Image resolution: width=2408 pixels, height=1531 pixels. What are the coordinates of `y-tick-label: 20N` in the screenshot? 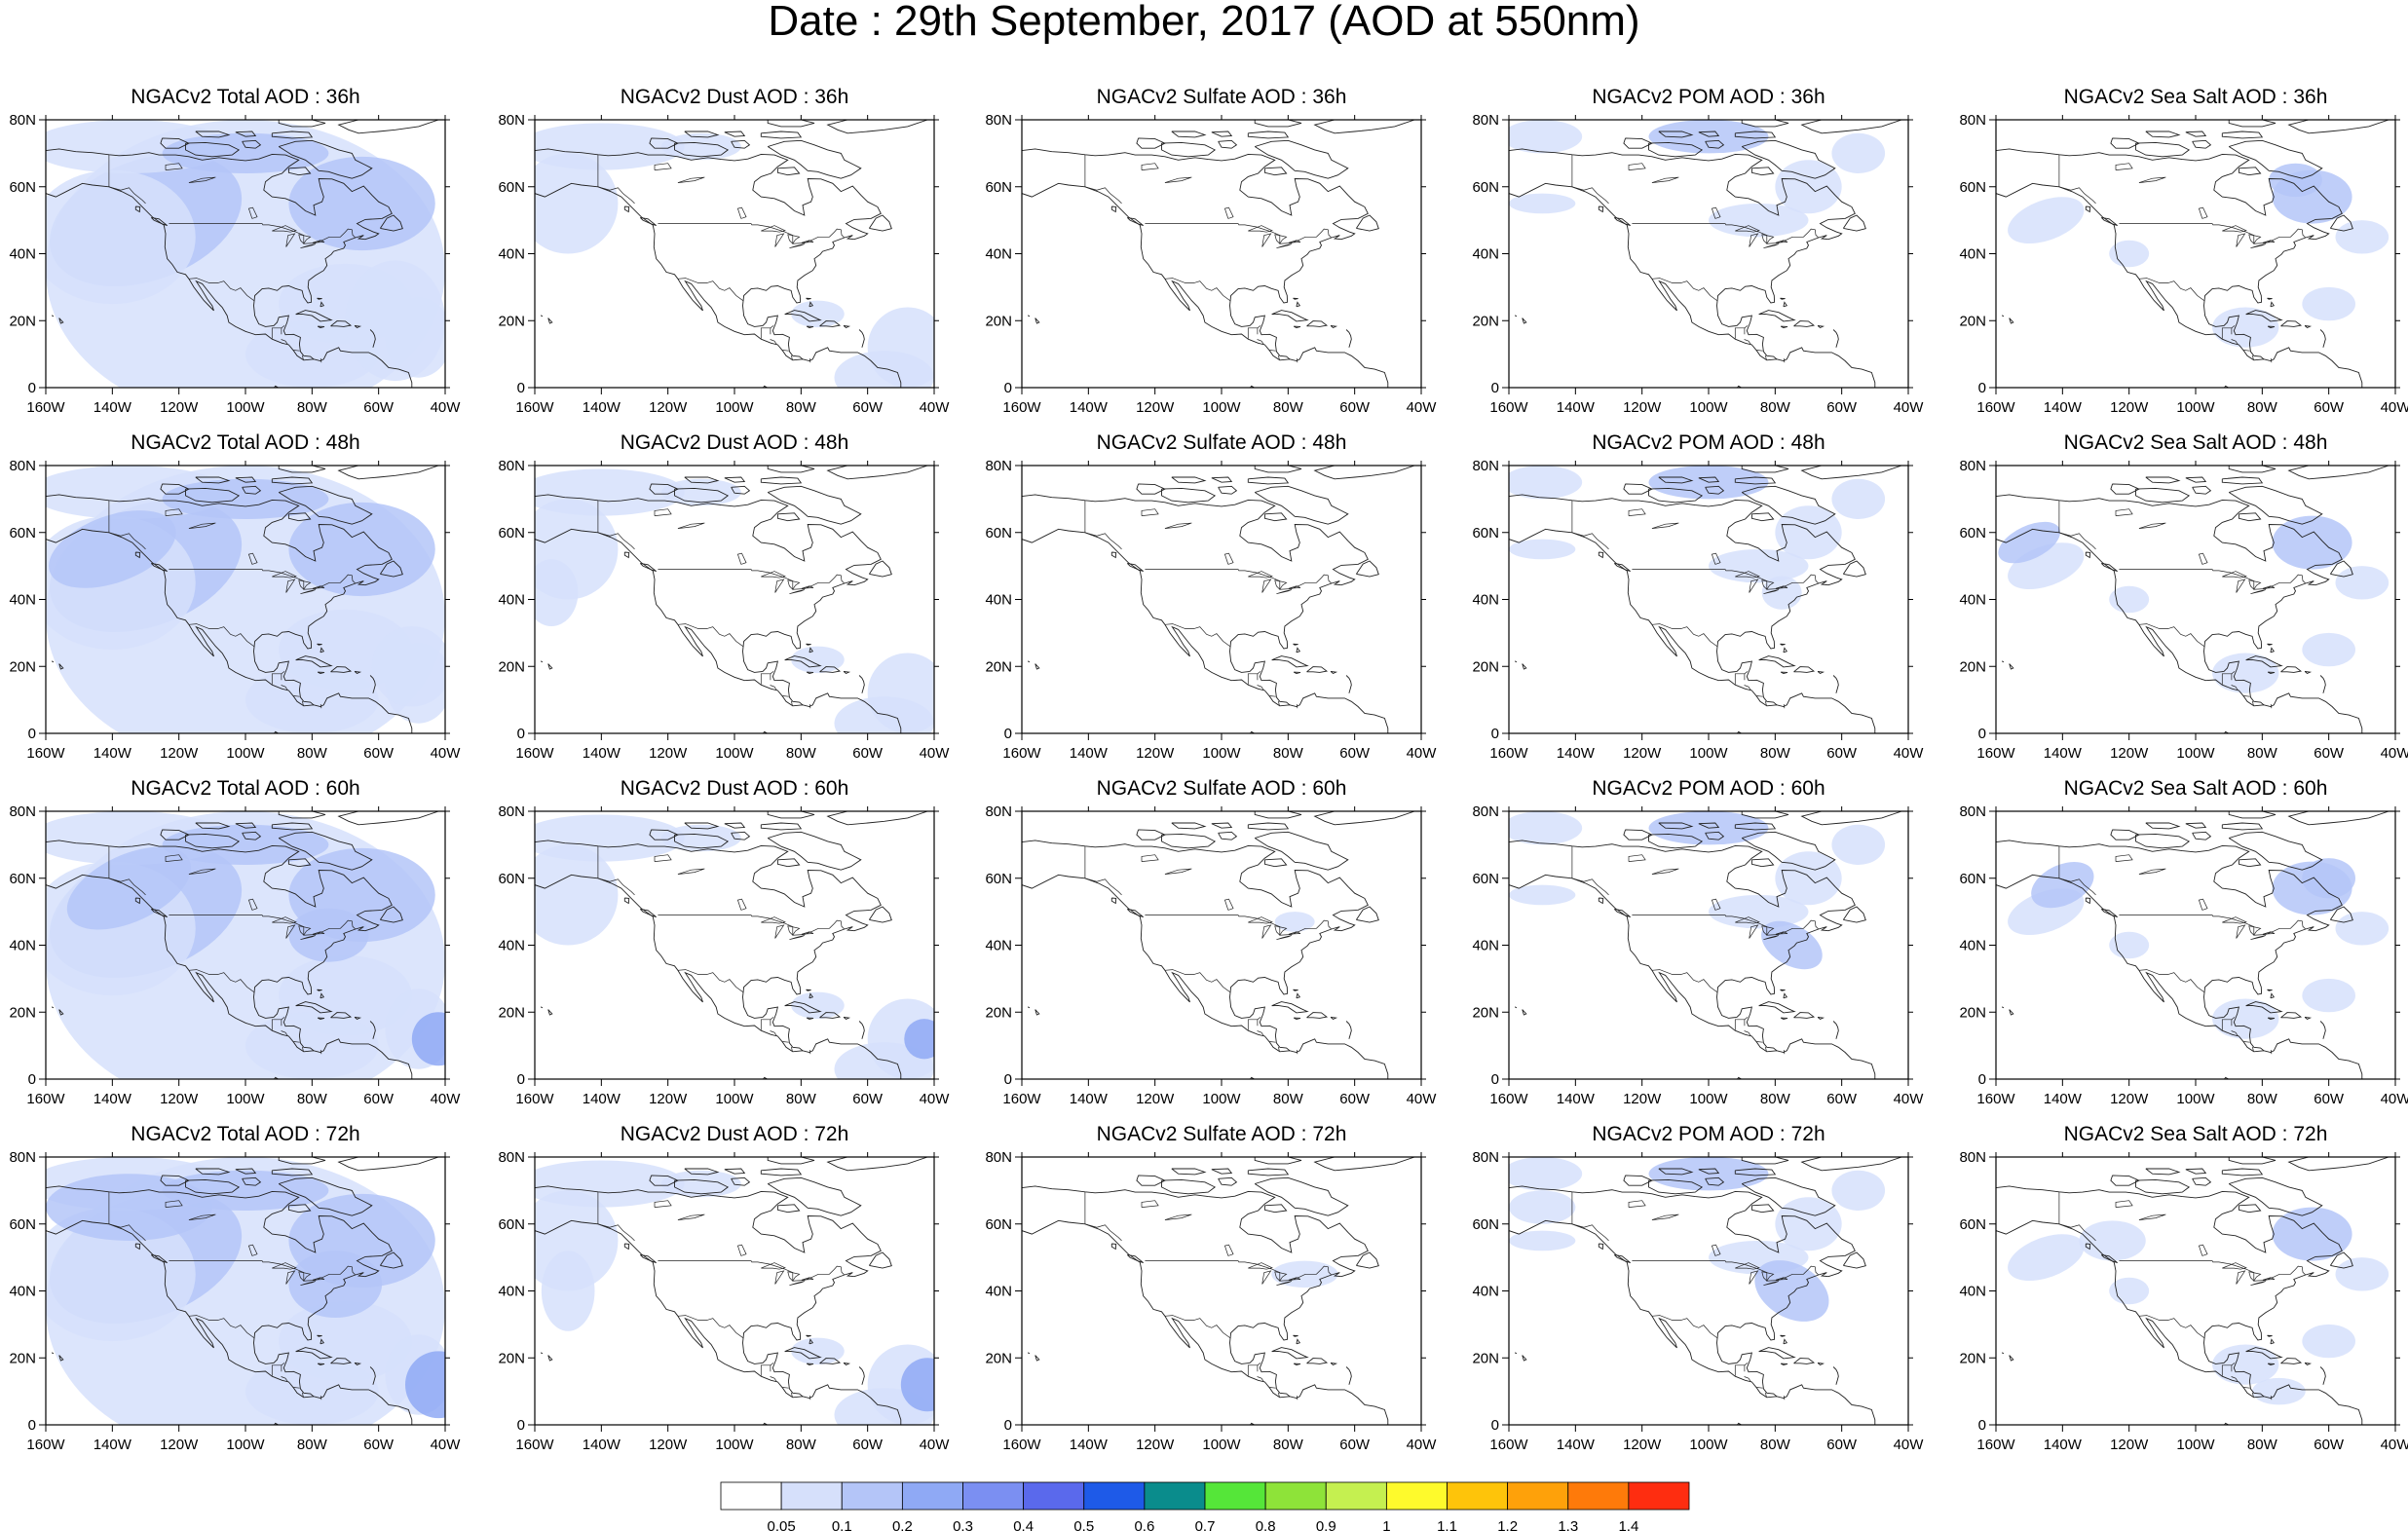 It's located at (998, 1012).